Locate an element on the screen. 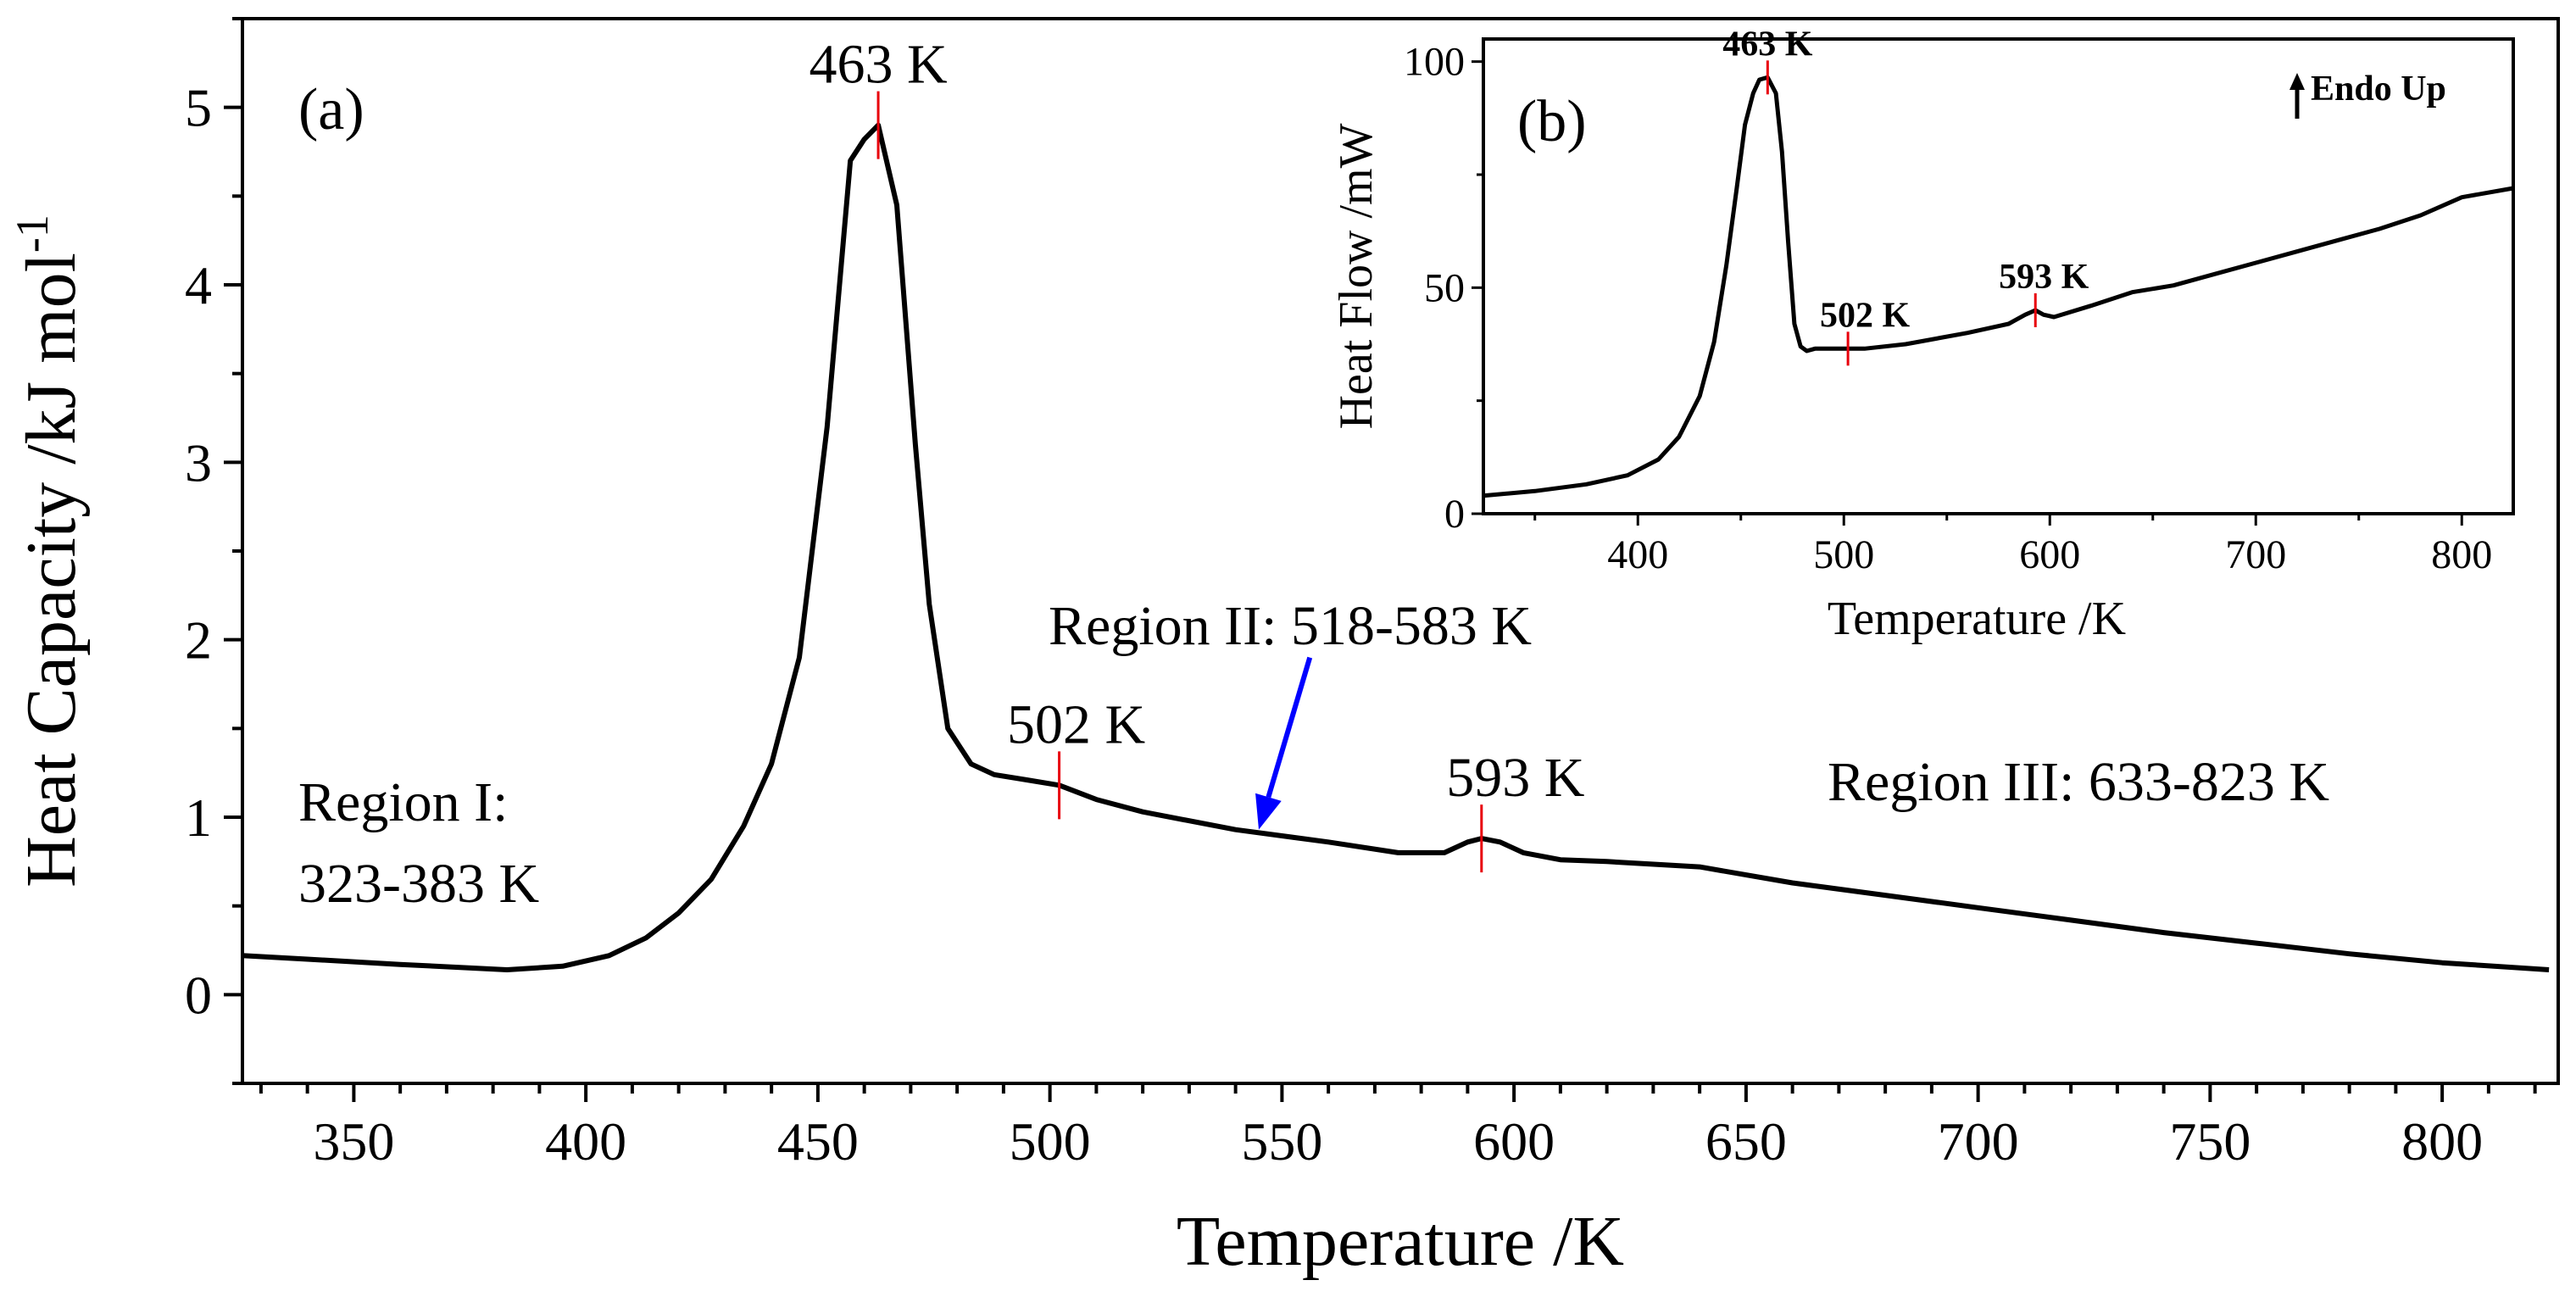 Image resolution: width=2576 pixels, height=1297 pixels. main-y-axis-title-superscript: -1 is located at coordinates (32, 234).